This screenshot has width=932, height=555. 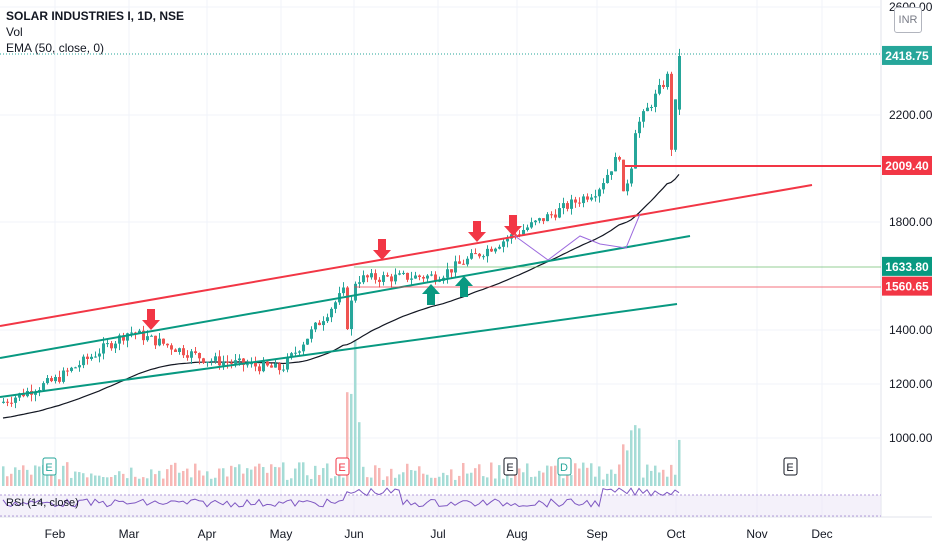 I want to click on x-tick-label: Feb, so click(x=55, y=534).